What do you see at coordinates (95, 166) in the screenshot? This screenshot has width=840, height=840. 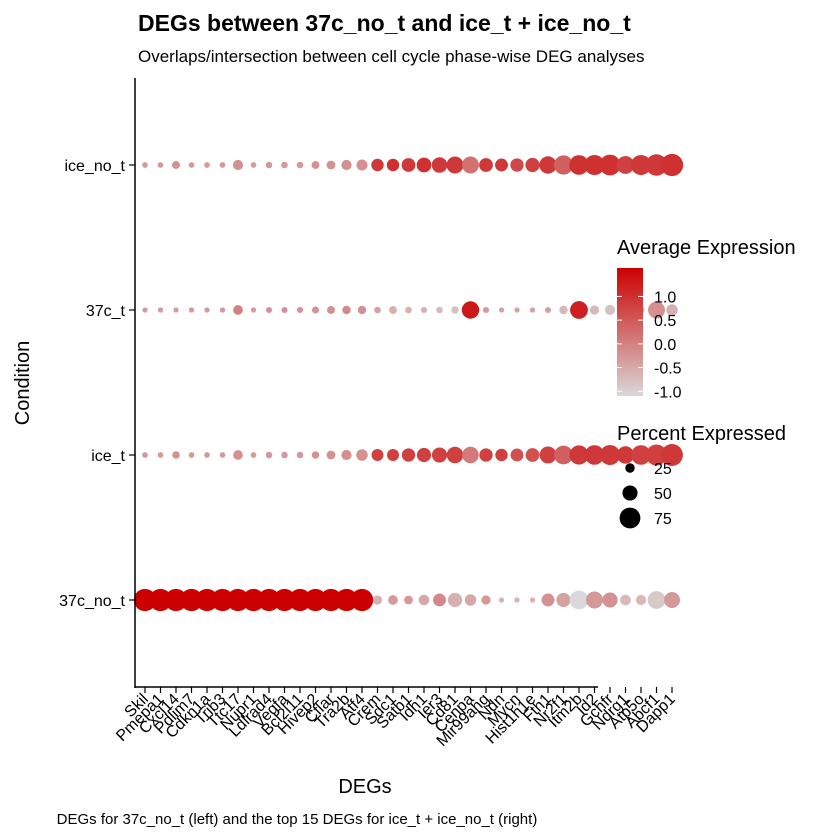 I see `y-tick-label: ice_no_t` at bounding box center [95, 166].